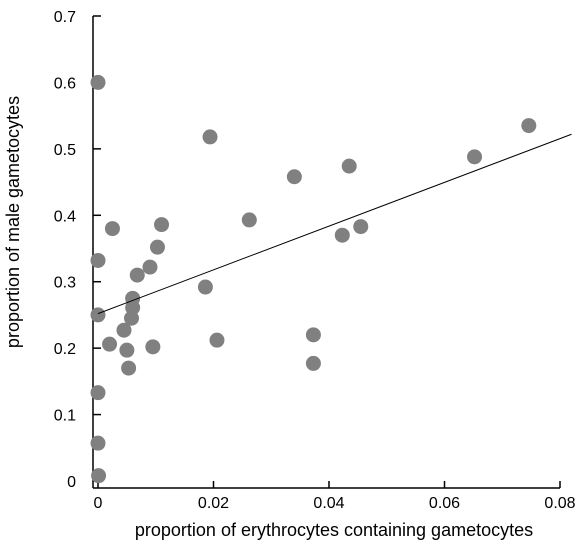  What do you see at coordinates (65, 416) in the screenshot?
I see `y-tick-label: 0.1` at bounding box center [65, 416].